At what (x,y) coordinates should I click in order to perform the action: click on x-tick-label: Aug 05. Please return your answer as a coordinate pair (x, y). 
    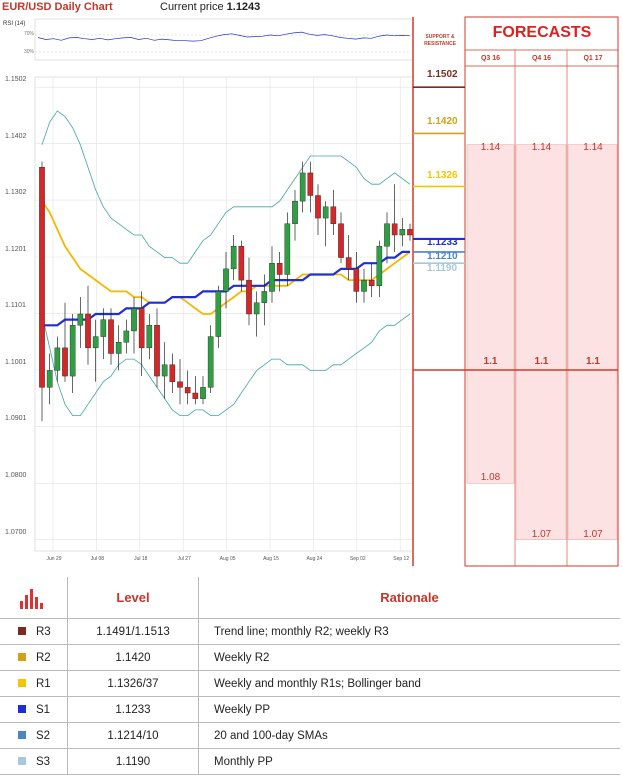
    Looking at the image, I should click on (227, 559).